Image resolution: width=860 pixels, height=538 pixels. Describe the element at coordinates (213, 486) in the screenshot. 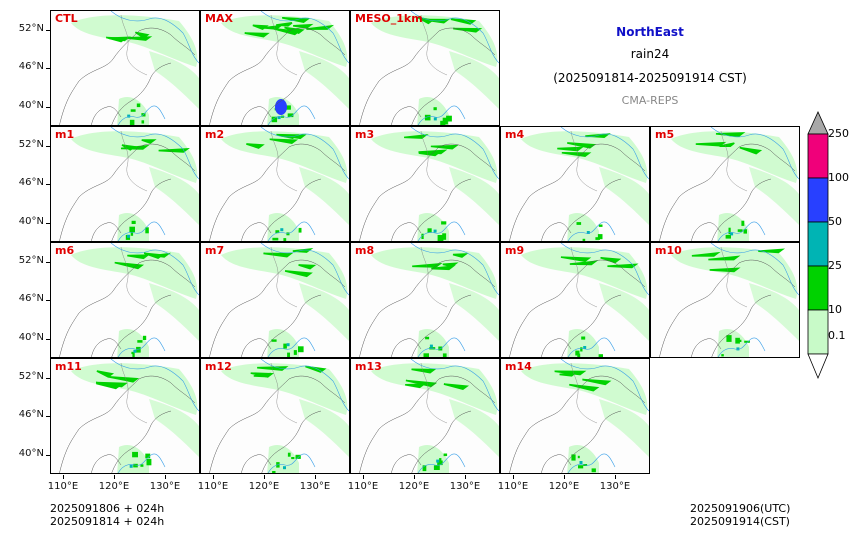

I see `lon-tick-label: 110°E` at that location.